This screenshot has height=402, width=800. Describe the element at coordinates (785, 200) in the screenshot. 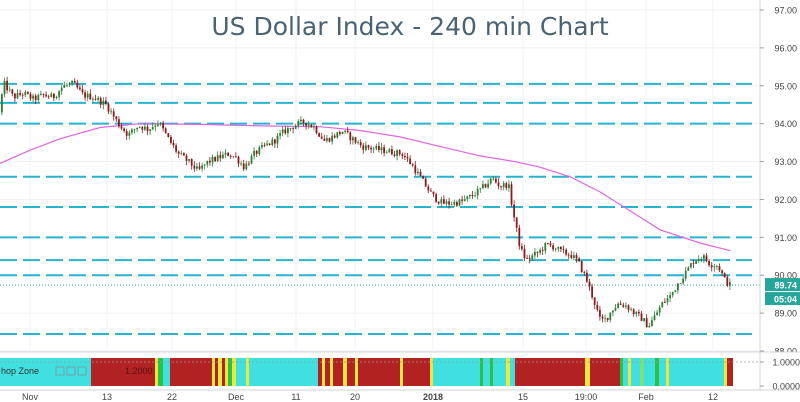

I see `price-axis-label: 92.00` at that location.